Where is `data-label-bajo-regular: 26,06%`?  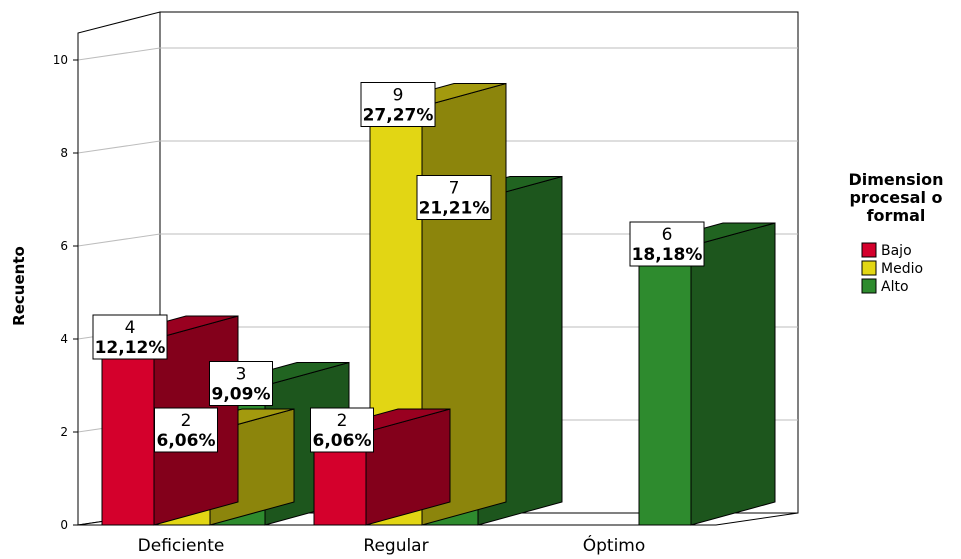 data-label-bajo-regular: 26,06% is located at coordinates (342, 430).